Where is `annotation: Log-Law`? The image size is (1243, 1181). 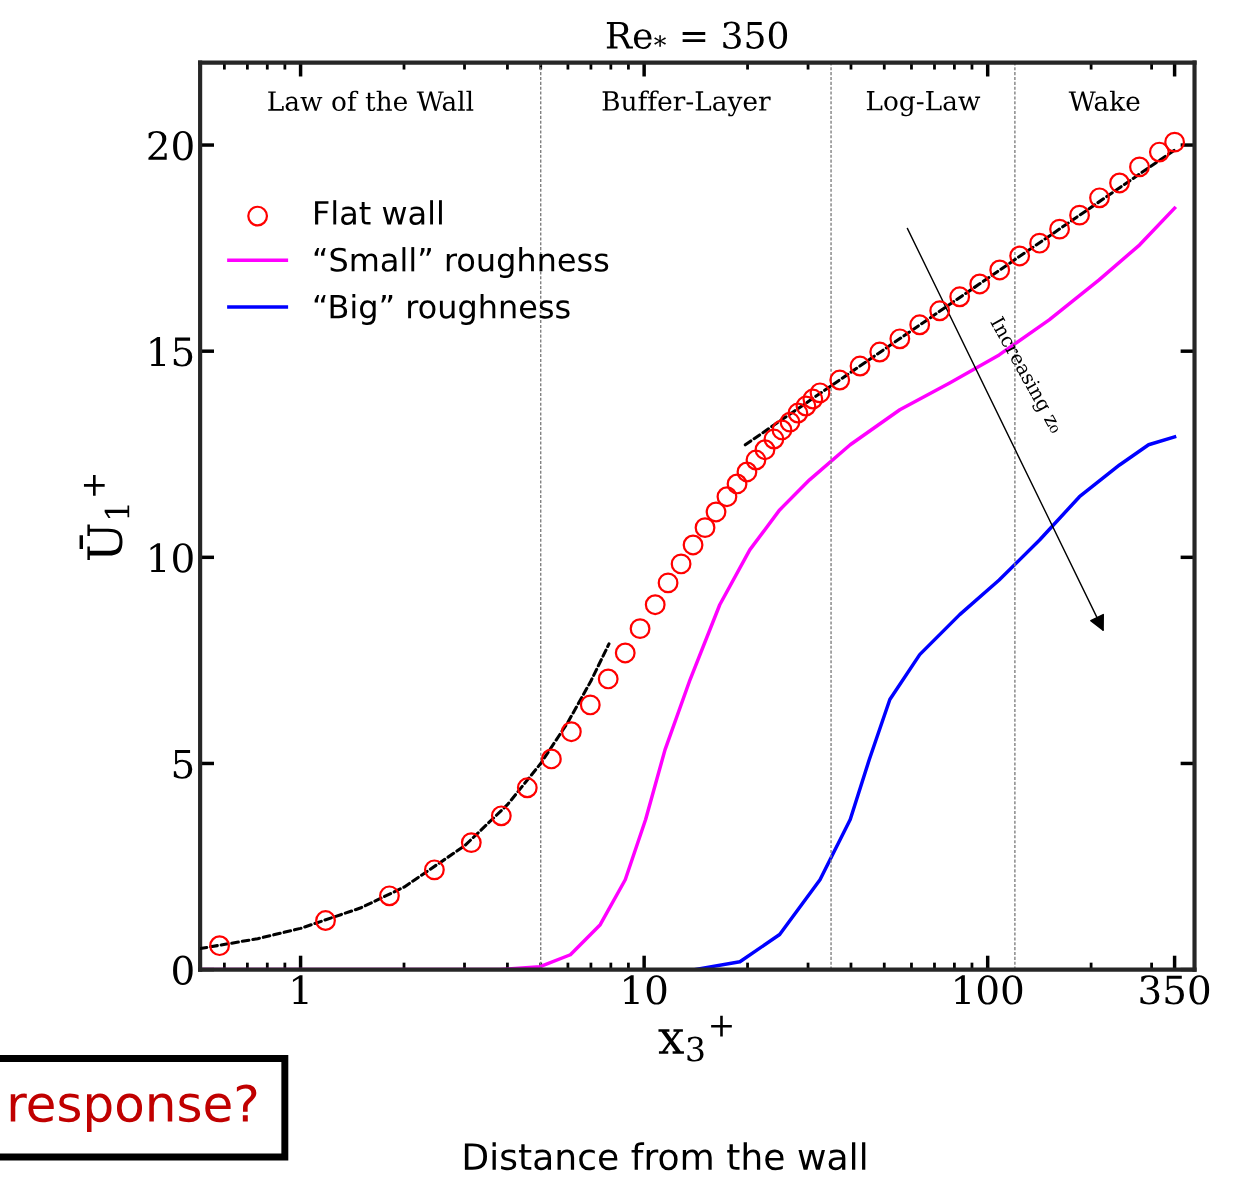 annotation: Log-Law is located at coordinates (923, 104).